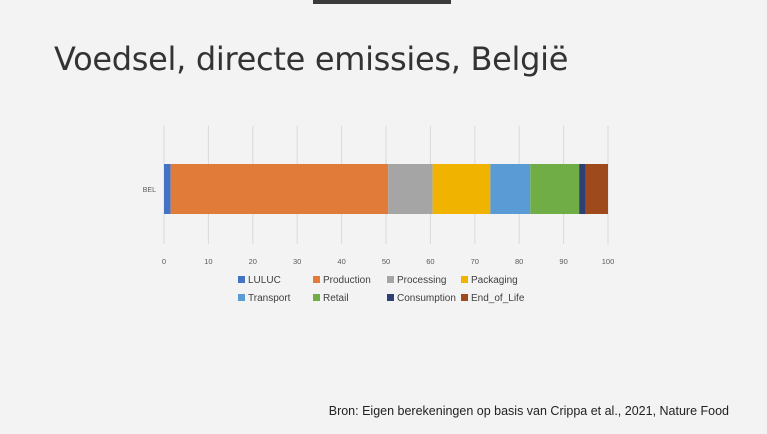 Image resolution: width=767 pixels, height=434 pixels. Describe the element at coordinates (563, 261) in the screenshot. I see `x-tick-label: 90` at that location.